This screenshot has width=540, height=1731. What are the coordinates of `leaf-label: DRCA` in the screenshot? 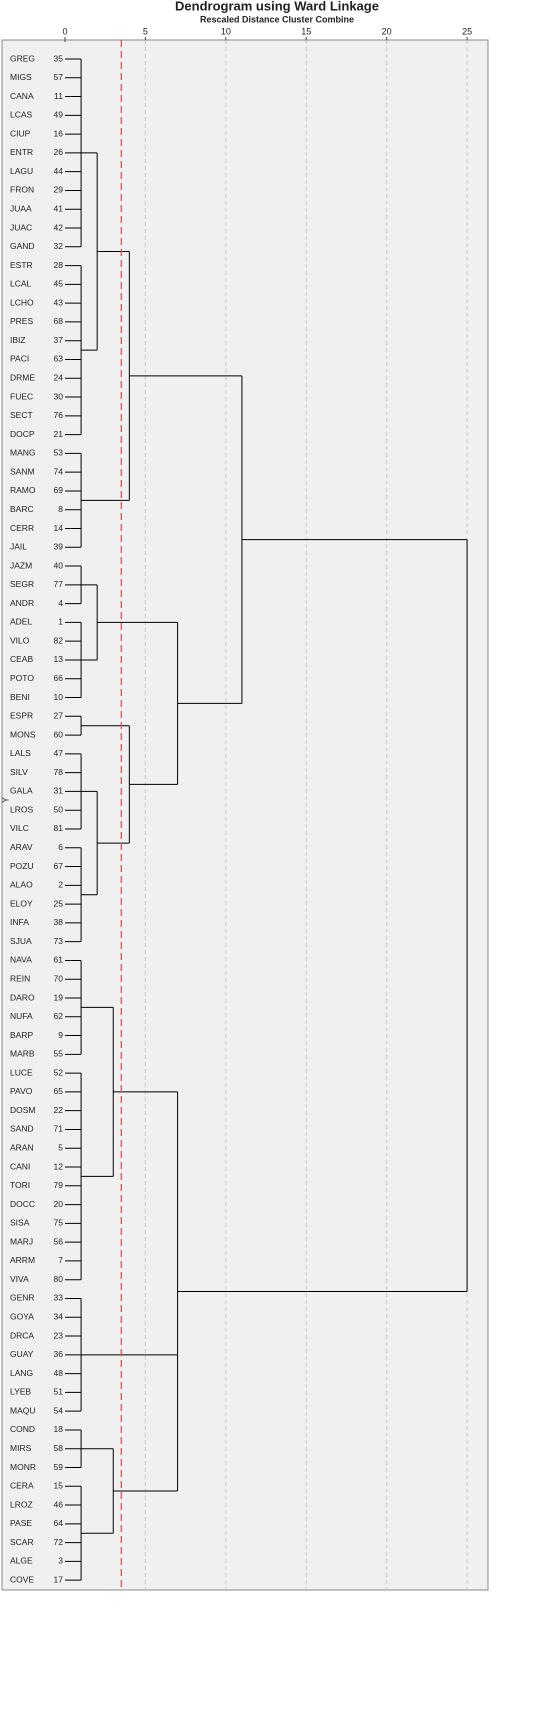 It's located at (22, 1335).